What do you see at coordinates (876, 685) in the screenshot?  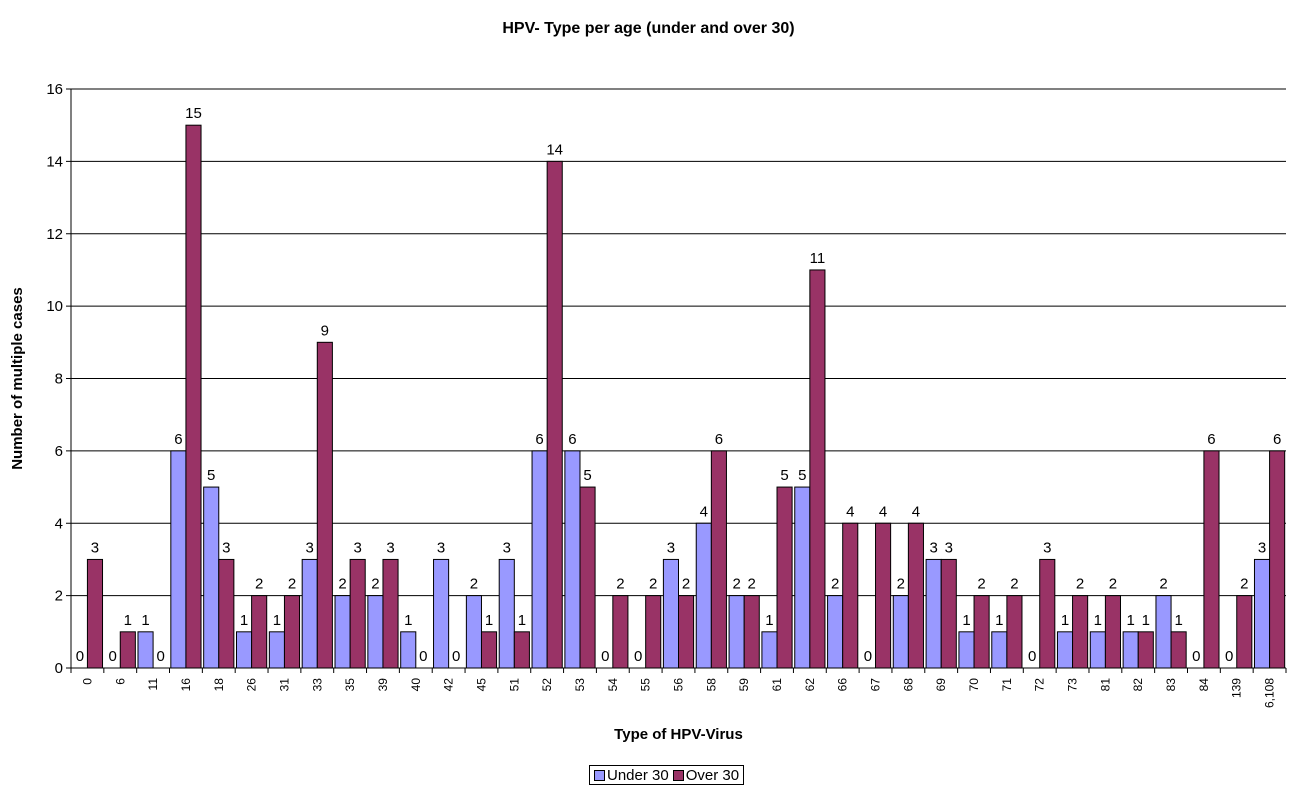 I see `x-tick-label: 67` at bounding box center [876, 685].